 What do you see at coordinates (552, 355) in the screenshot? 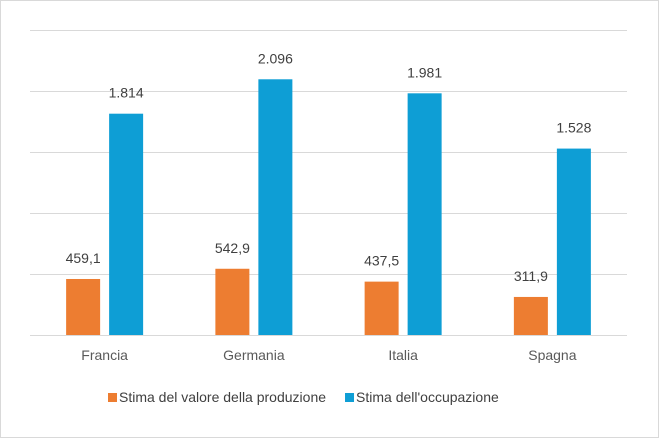
I see `category-label: Spagna` at bounding box center [552, 355].